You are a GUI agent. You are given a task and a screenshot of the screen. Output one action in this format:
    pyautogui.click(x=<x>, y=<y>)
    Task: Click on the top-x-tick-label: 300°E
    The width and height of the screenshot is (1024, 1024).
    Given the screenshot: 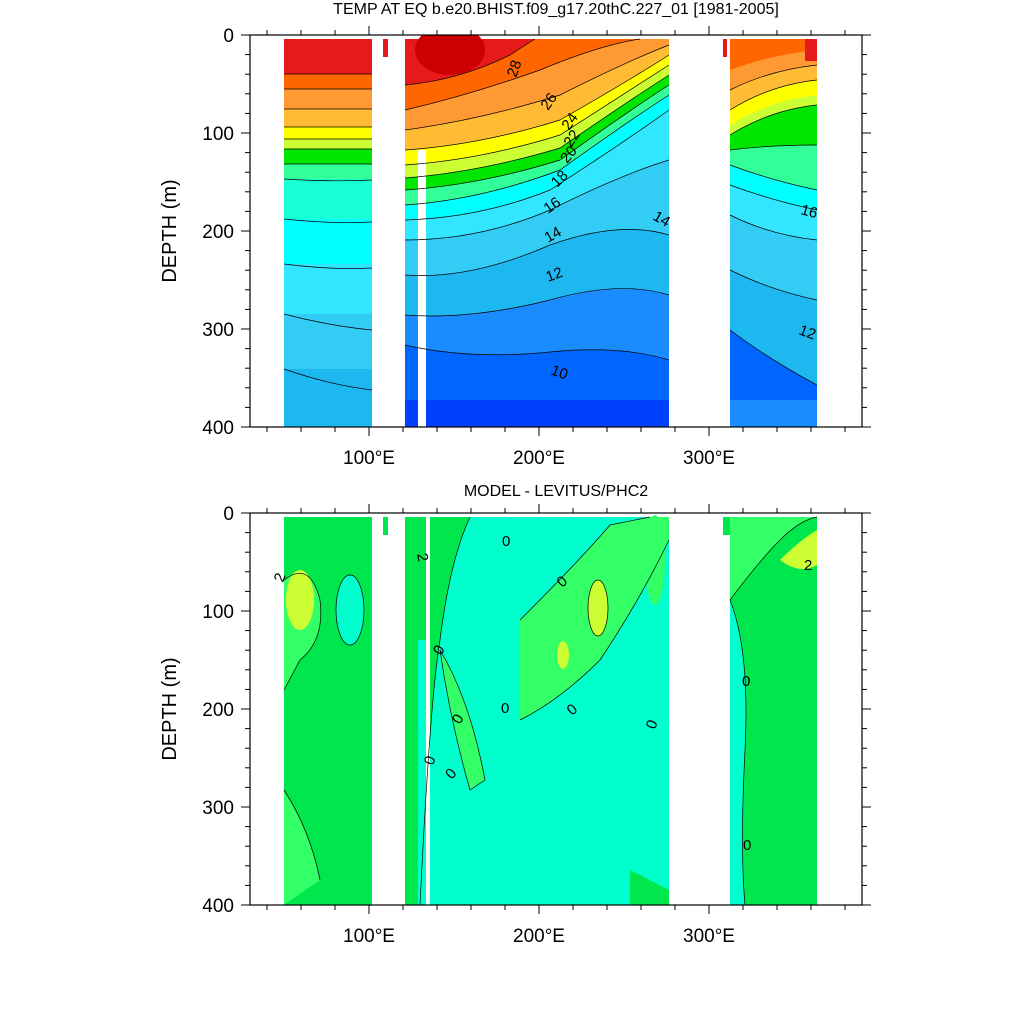 What is the action you would take?
    pyautogui.click(x=709, y=458)
    